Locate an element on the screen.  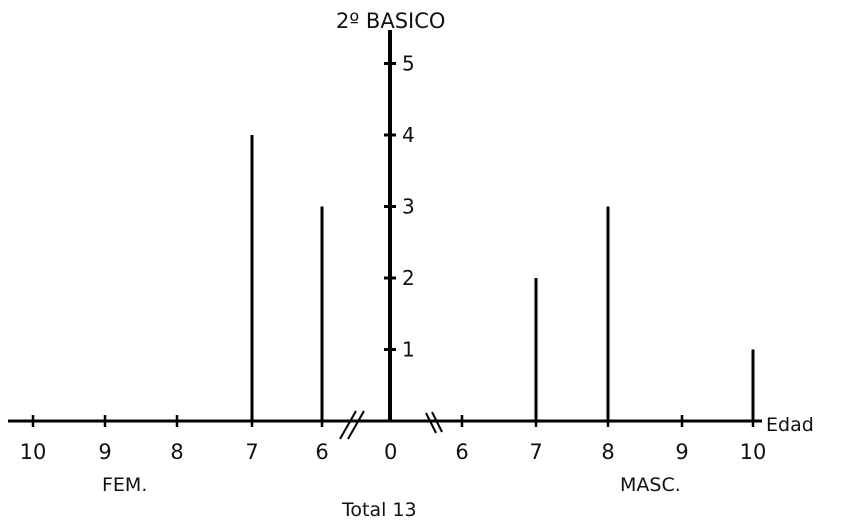
y-tick-label-2: 2 is located at coordinates (408, 278).